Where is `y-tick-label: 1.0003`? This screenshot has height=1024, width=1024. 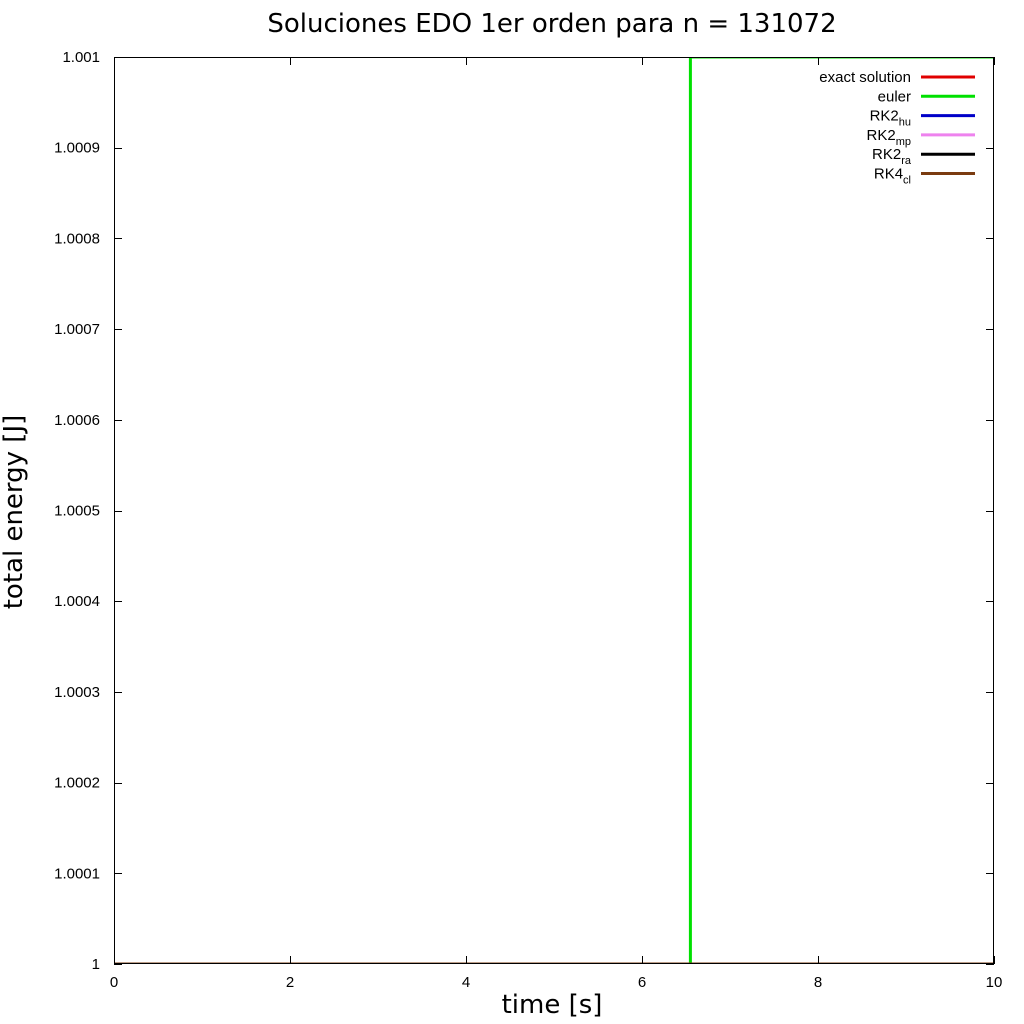 y-tick-label: 1.0003 is located at coordinates (77, 692).